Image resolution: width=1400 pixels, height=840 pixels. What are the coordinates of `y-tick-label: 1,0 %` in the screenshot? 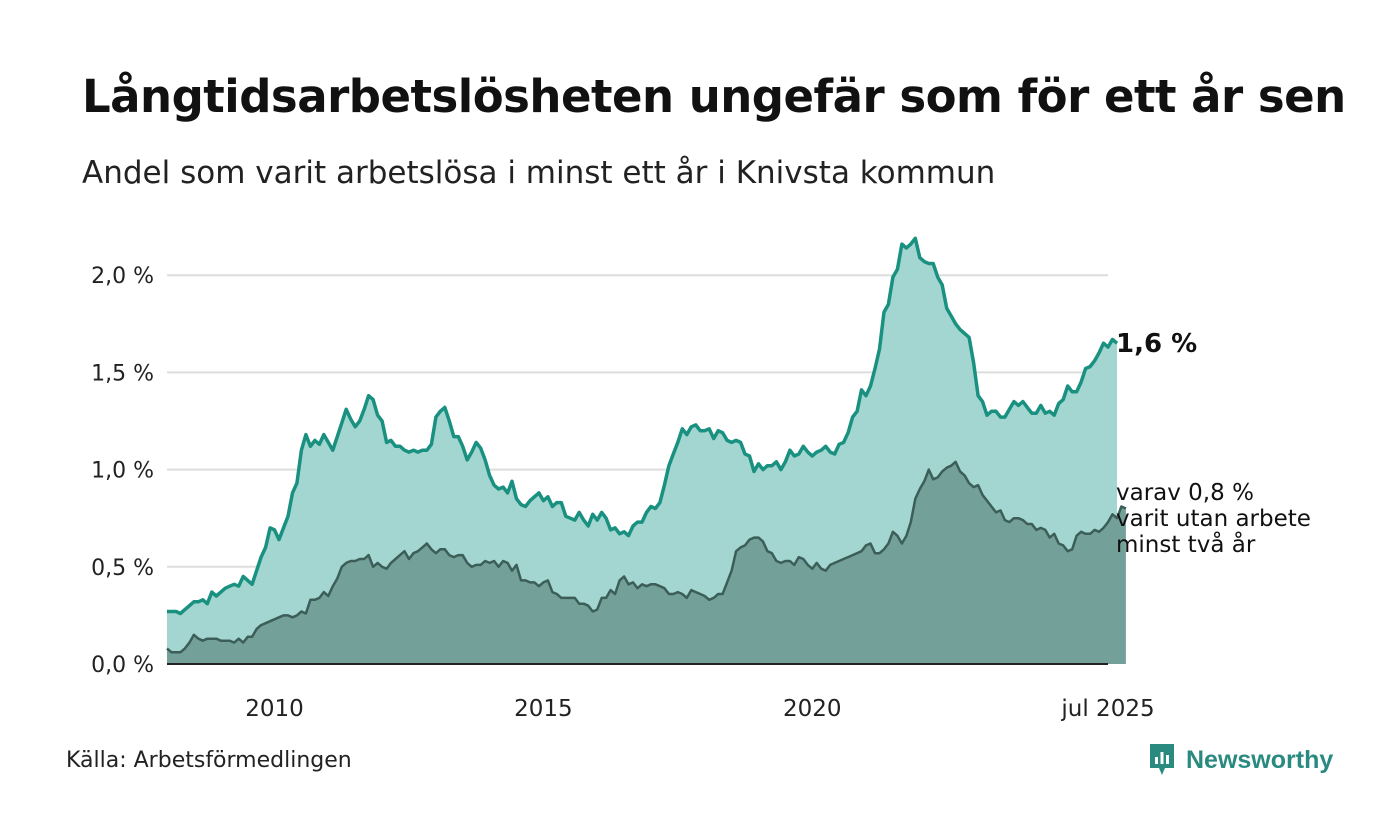 It's located at (122, 471).